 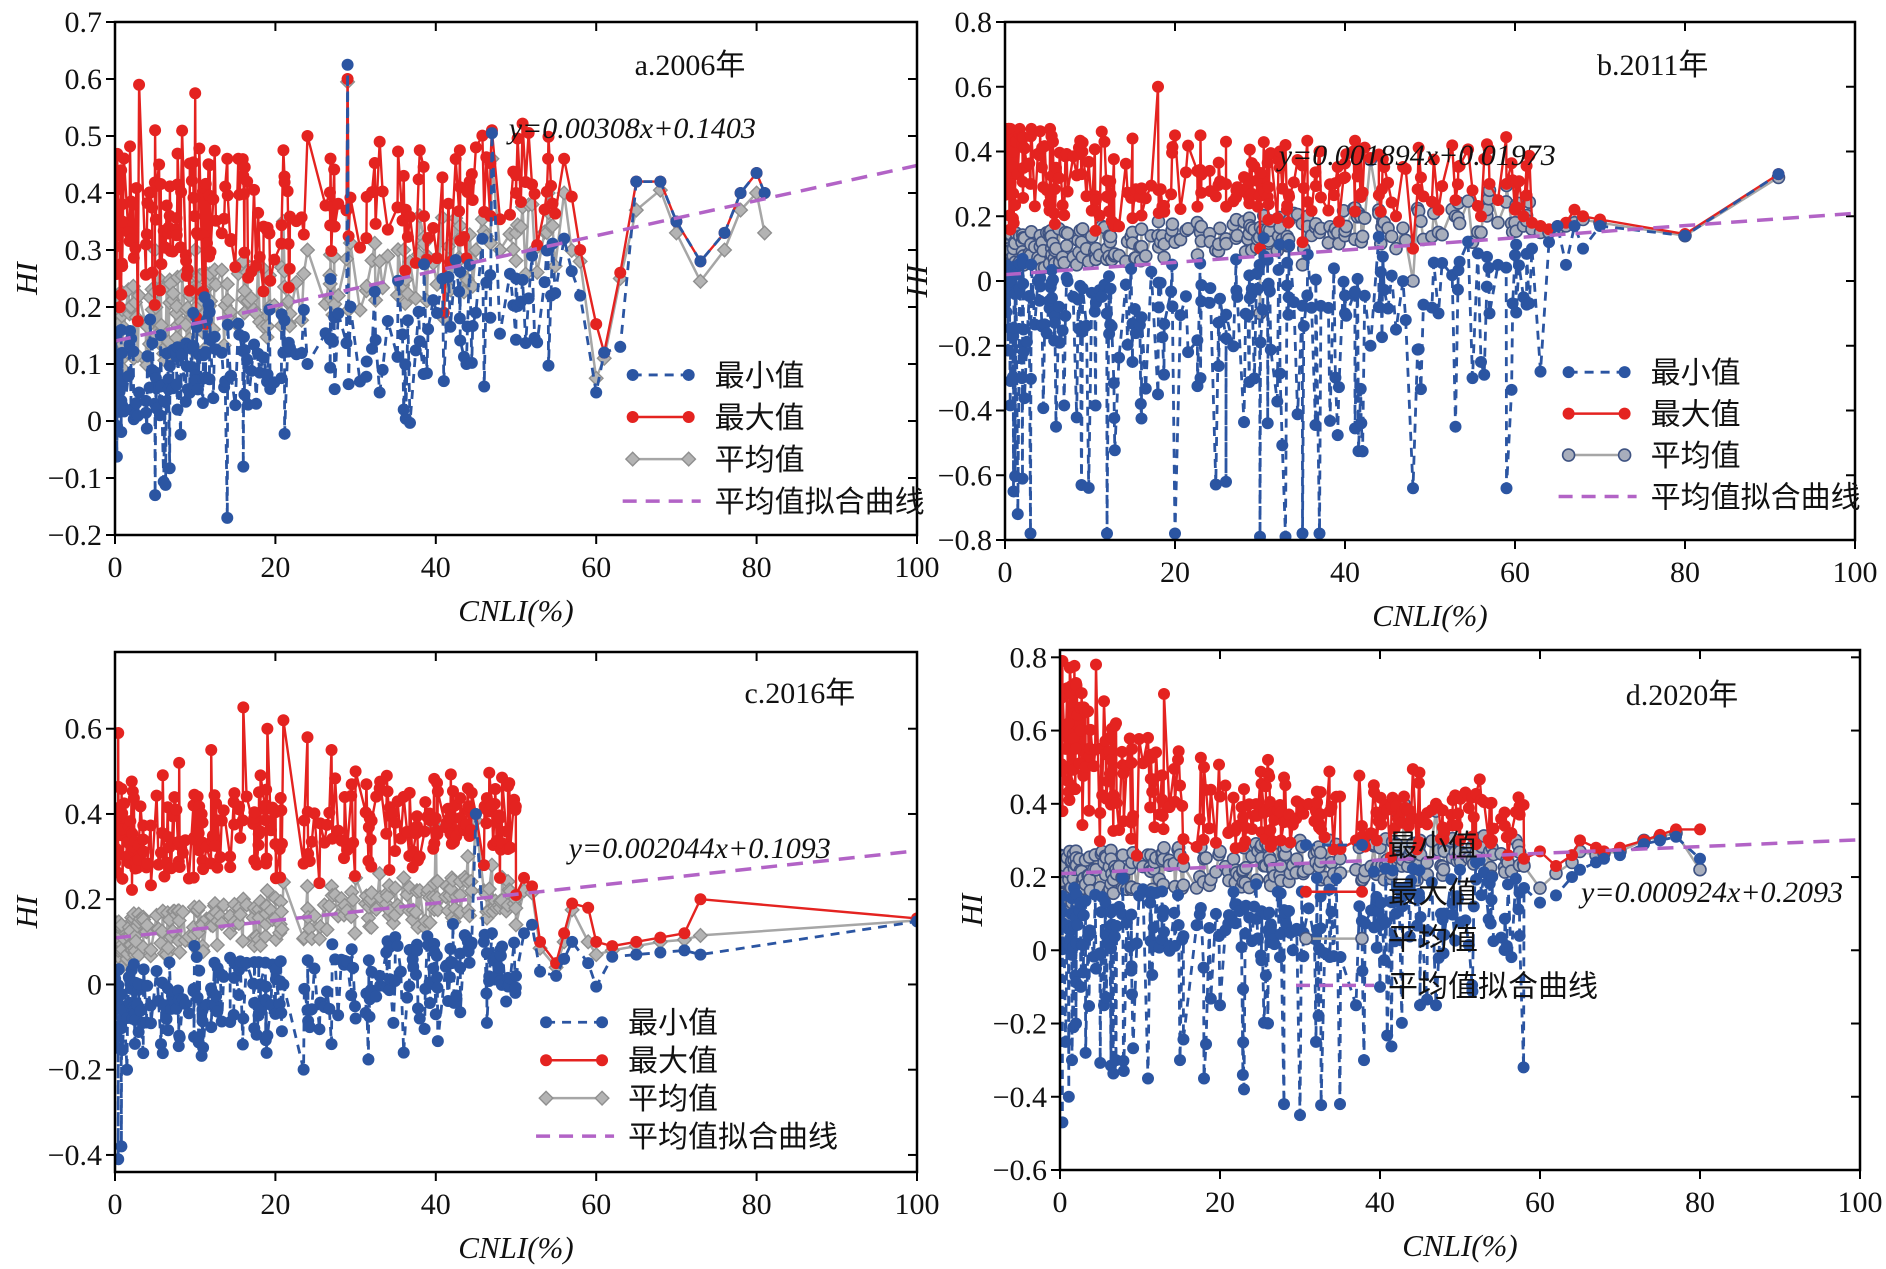 I want to click on panel-title: c.2016年, so click(x=799, y=693).